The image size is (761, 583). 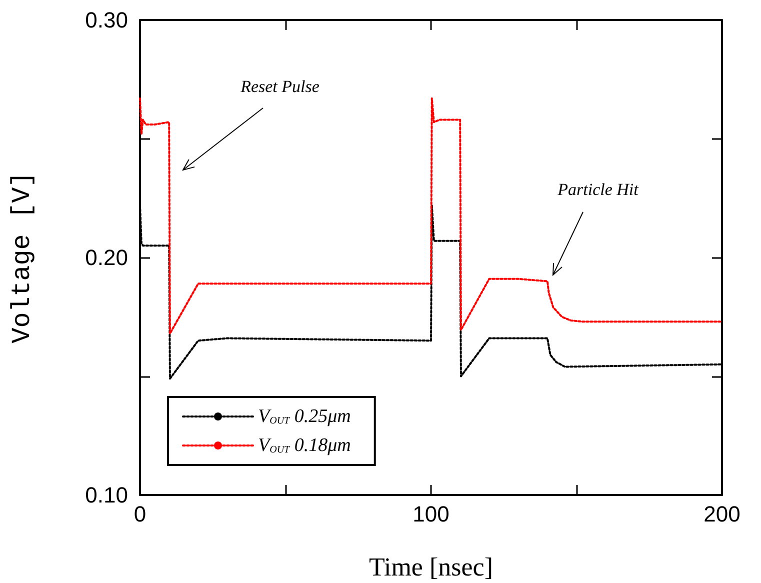 What do you see at coordinates (106, 495) in the screenshot?
I see `y-tick-label: 0.10` at bounding box center [106, 495].